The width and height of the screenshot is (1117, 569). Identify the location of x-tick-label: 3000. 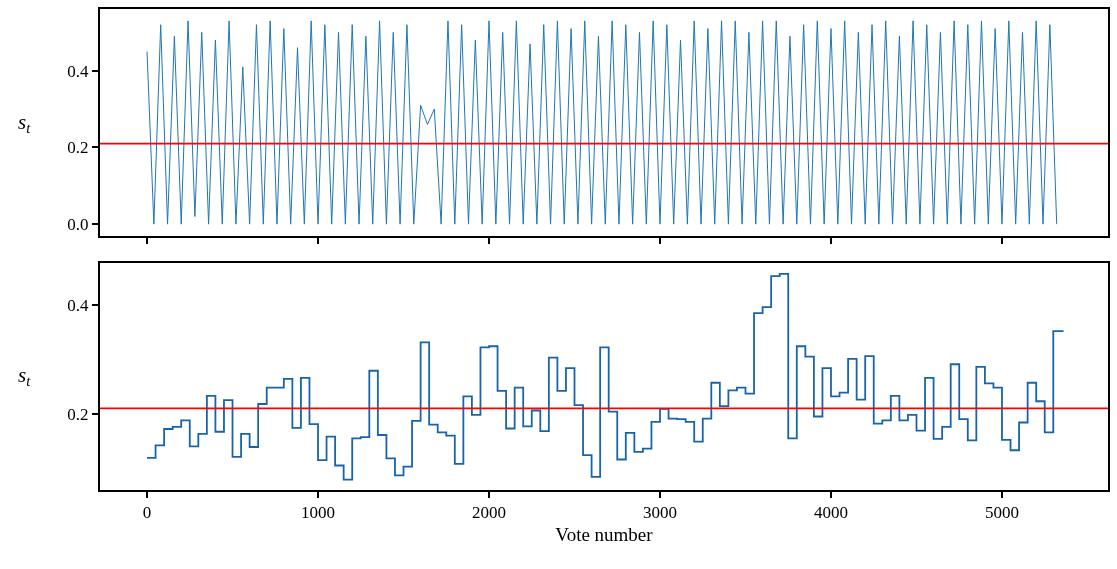
(660, 513).